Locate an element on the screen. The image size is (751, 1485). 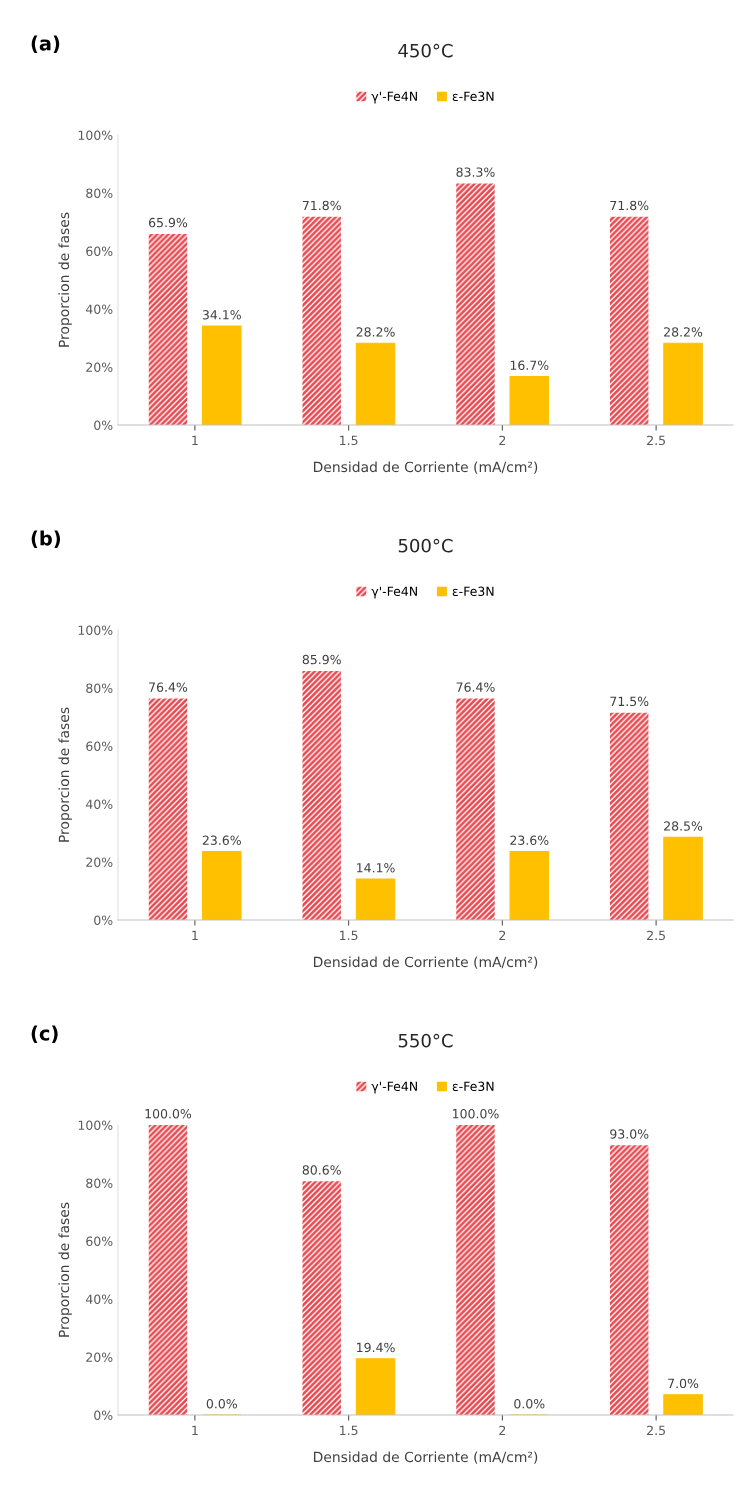
data-label: 14.1% is located at coordinates (376, 868).